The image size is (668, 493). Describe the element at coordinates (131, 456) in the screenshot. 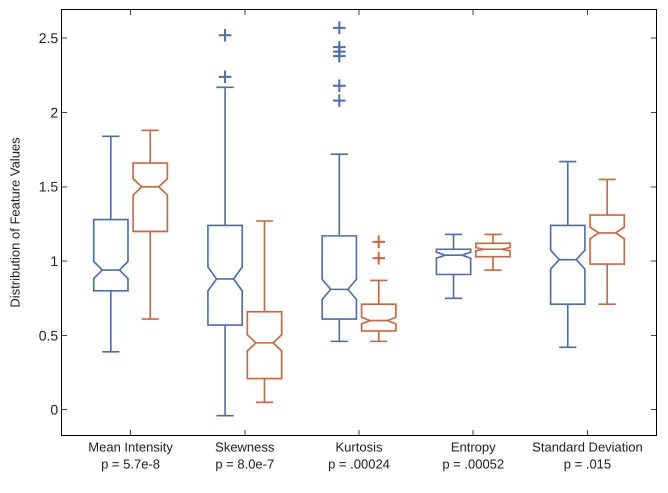

I see `x-tick-label: Mean Intensity p = 5.7e-8` at that location.